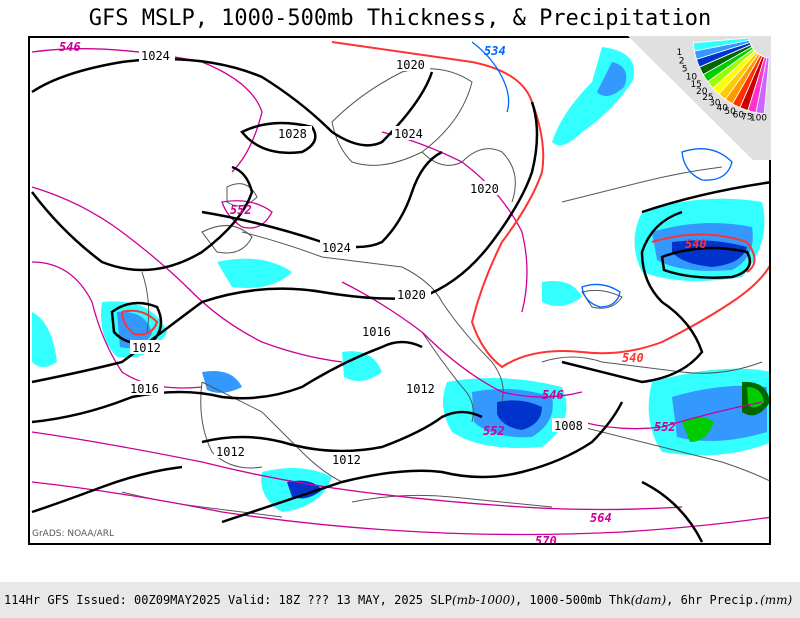 This screenshot has width=800, height=618. What do you see at coordinates (568, 426) in the screenshot?
I see `isobar-label: 1008` at bounding box center [568, 426].